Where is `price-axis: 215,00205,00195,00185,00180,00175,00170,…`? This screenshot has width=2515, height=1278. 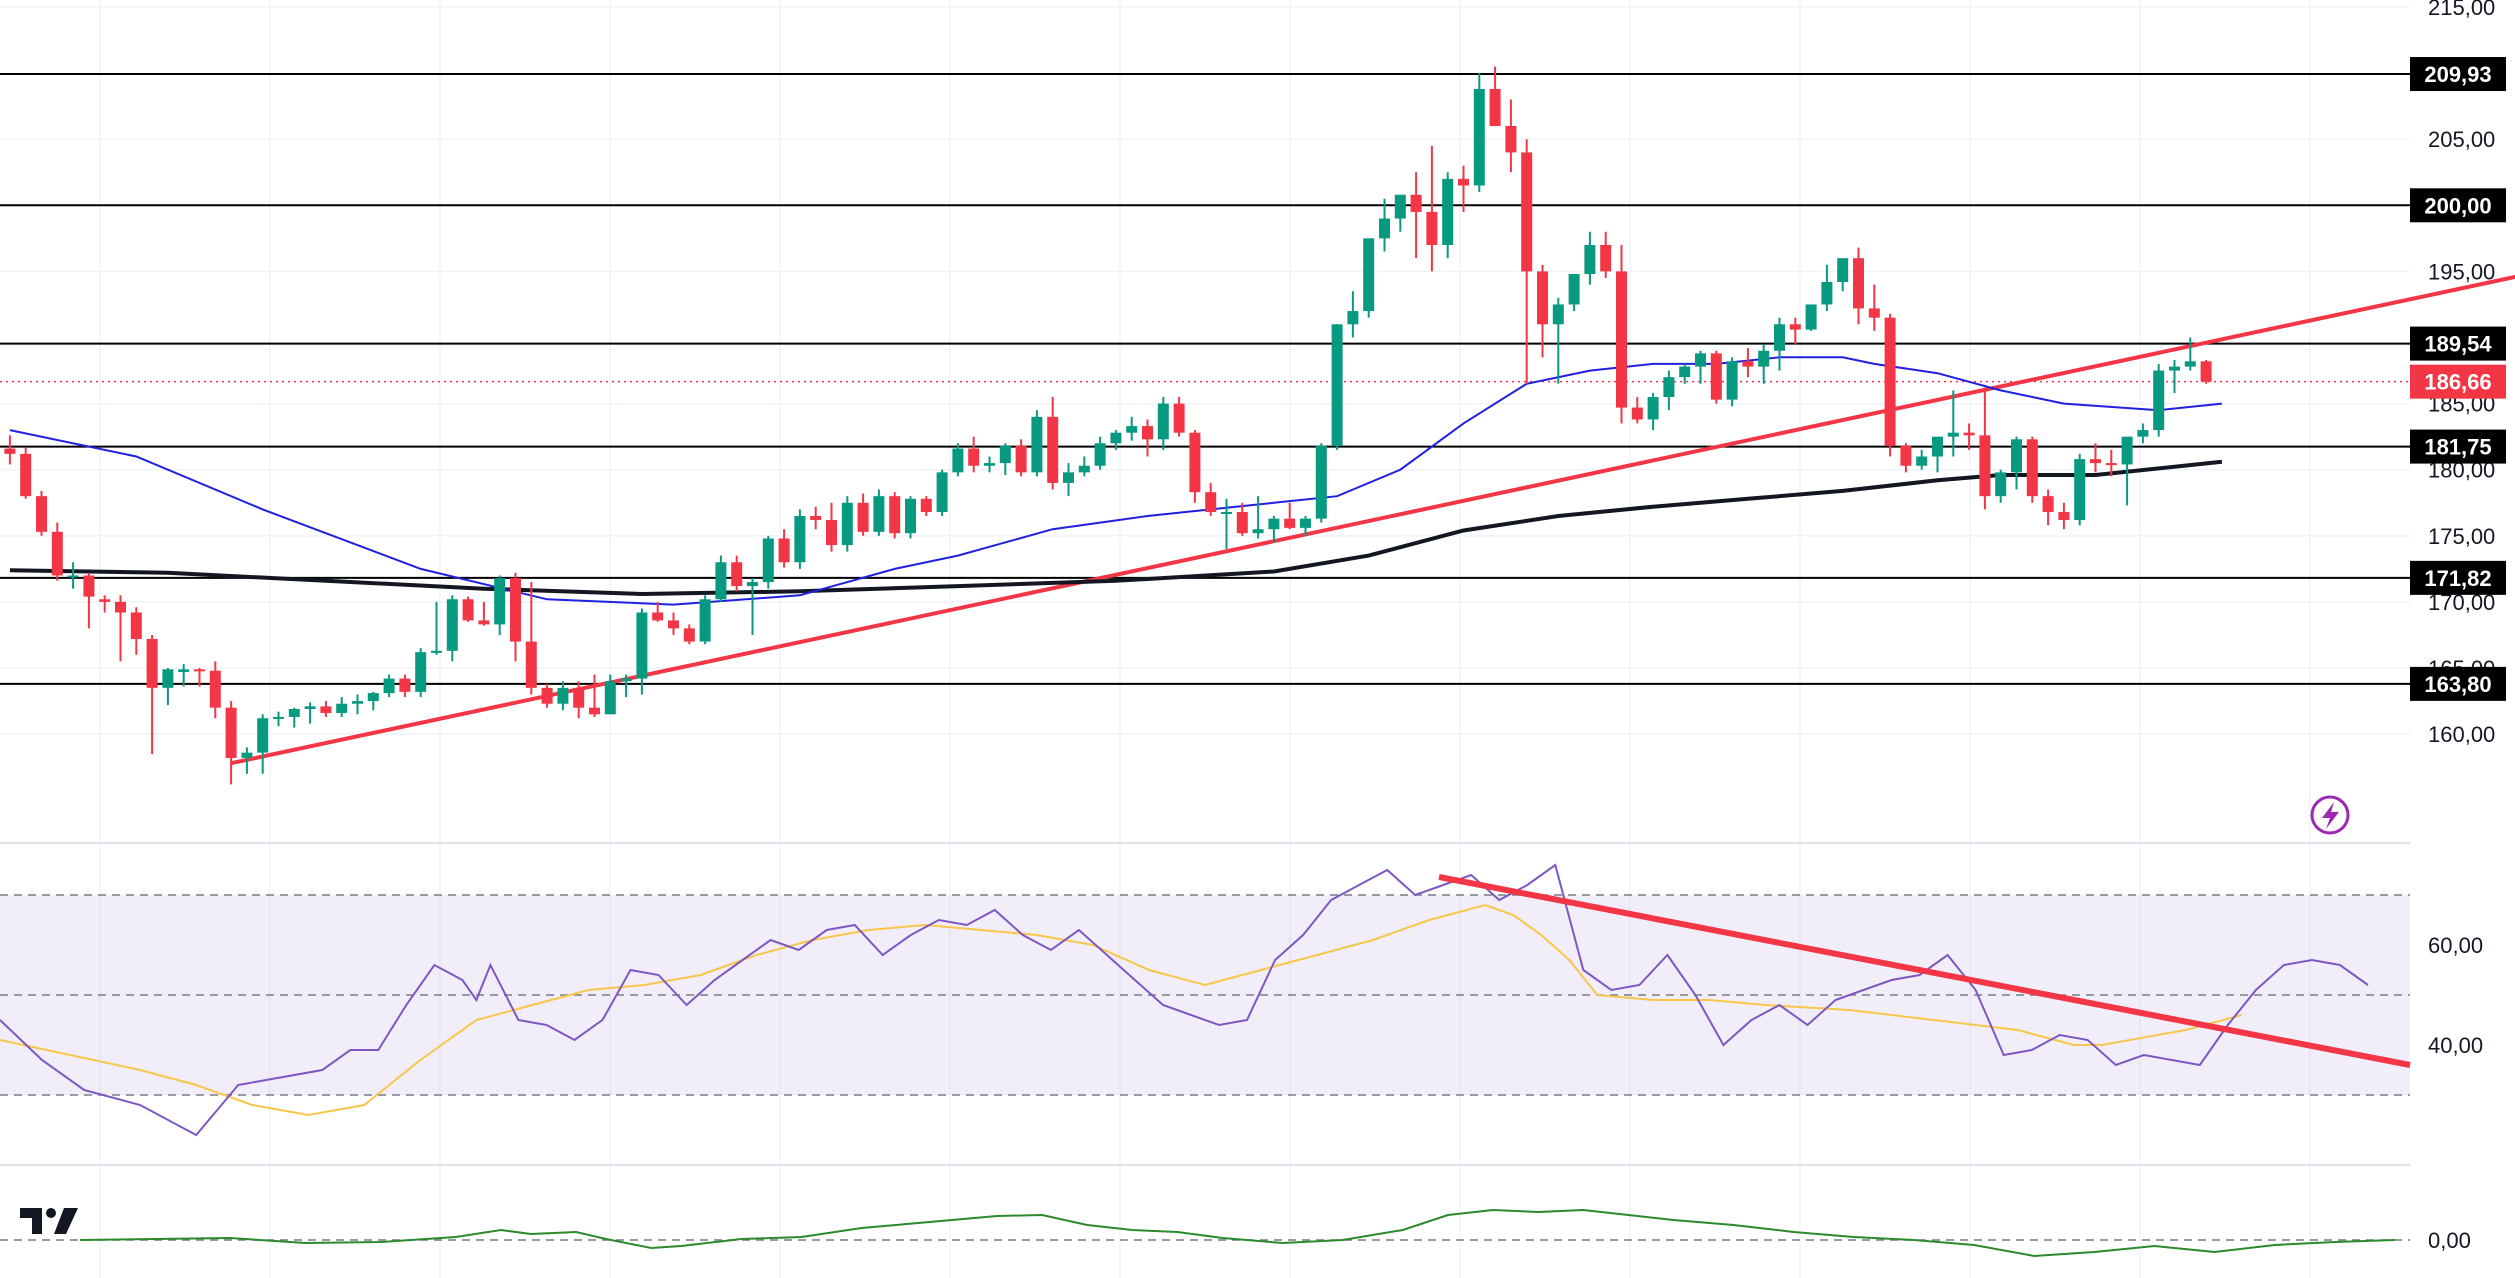 price-axis: 215,00205,00195,00185,00180,00175,00170,… is located at coordinates (2458, 373).